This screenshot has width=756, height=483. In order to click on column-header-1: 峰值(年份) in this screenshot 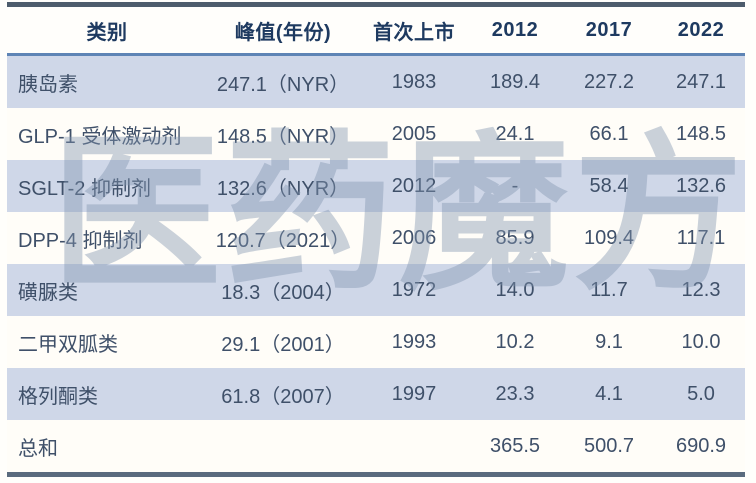, I will do `click(283, 32)`.